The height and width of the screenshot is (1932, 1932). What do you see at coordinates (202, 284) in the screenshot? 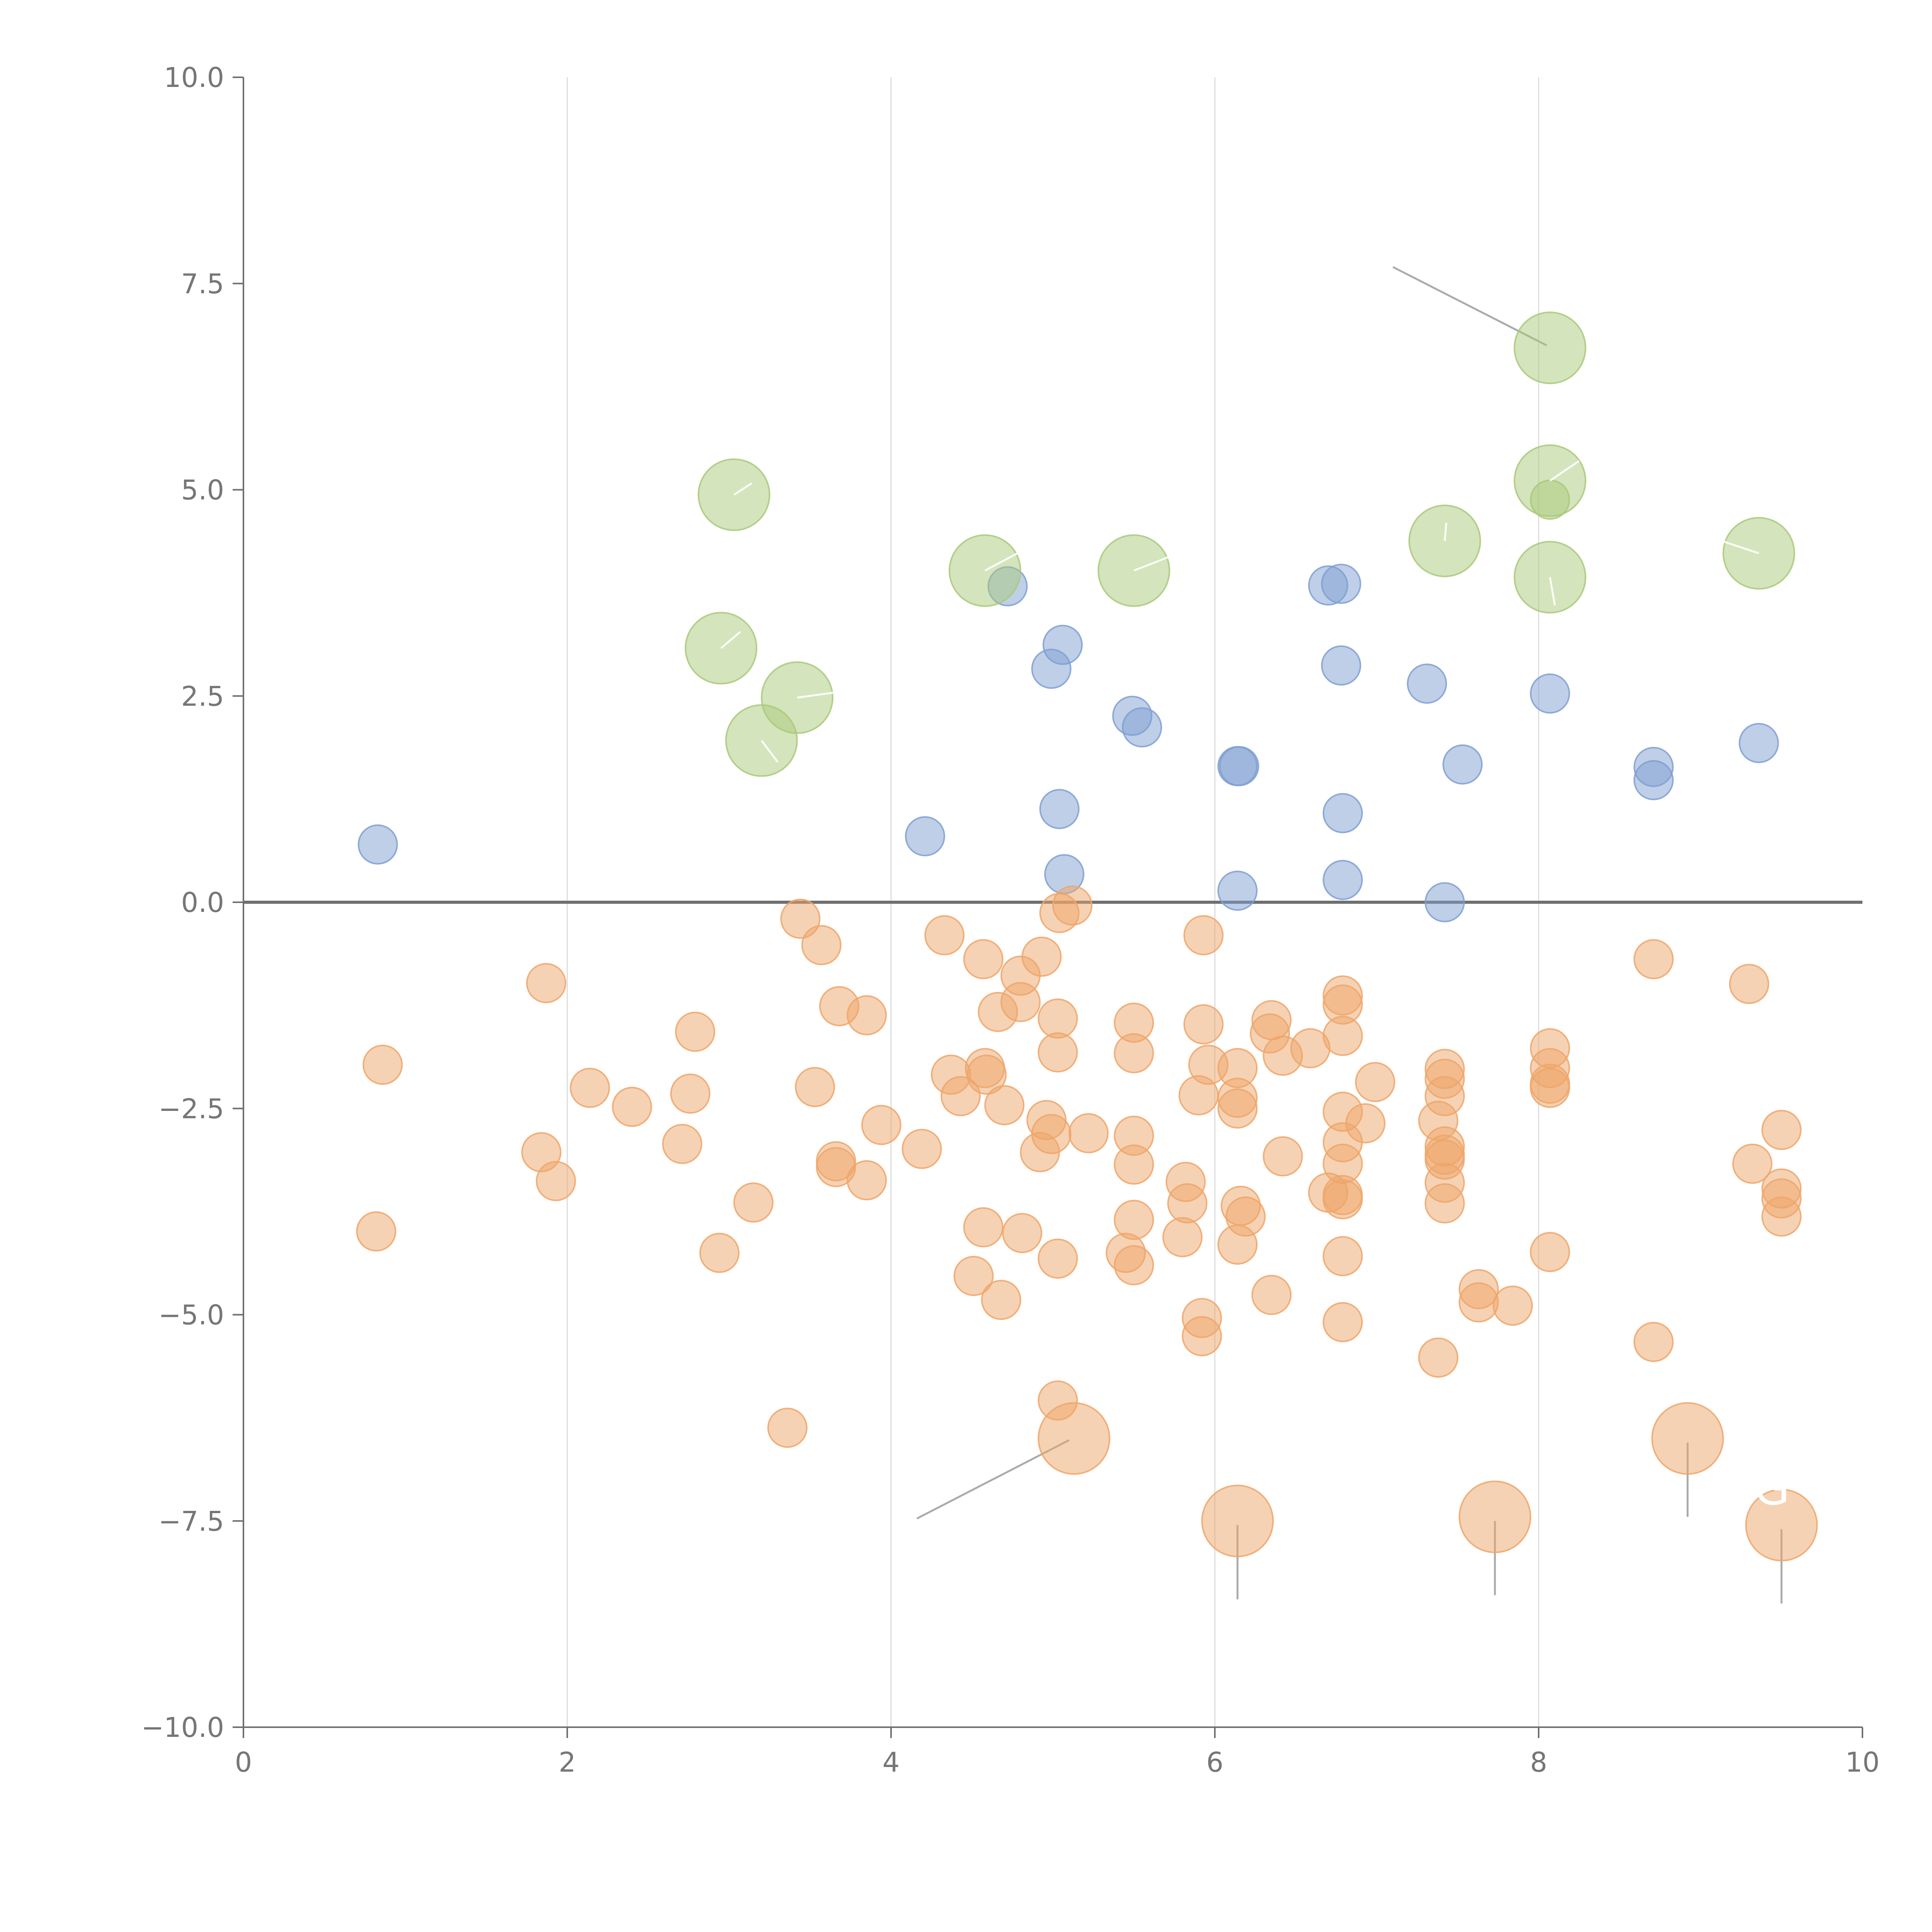
I see `y-tick-label: 7.5` at bounding box center [202, 284].